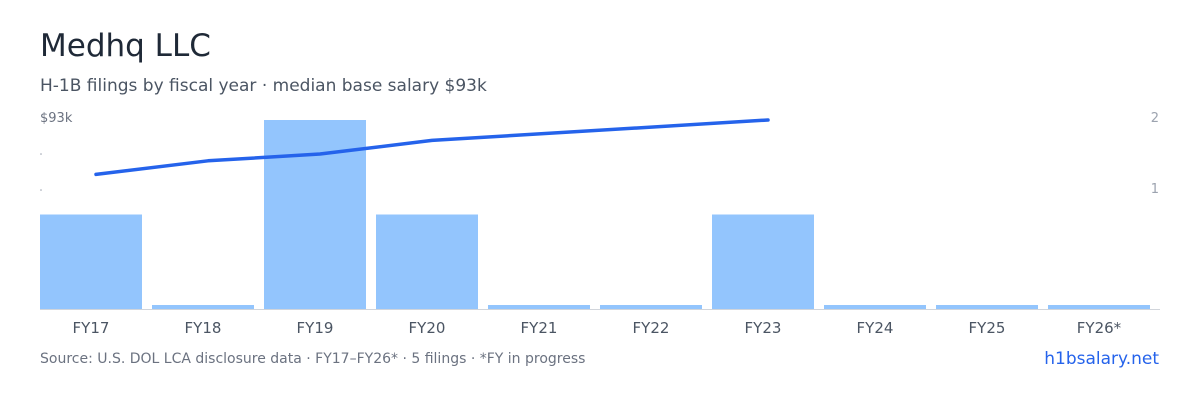  I want to click on bar-fy25, so click(987, 307).